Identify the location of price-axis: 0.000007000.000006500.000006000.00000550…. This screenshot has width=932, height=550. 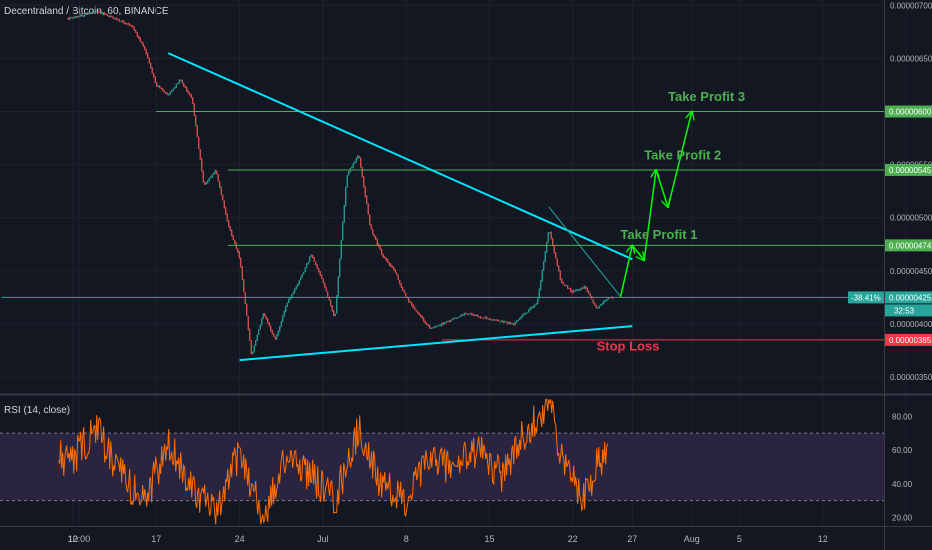
(890, 191).